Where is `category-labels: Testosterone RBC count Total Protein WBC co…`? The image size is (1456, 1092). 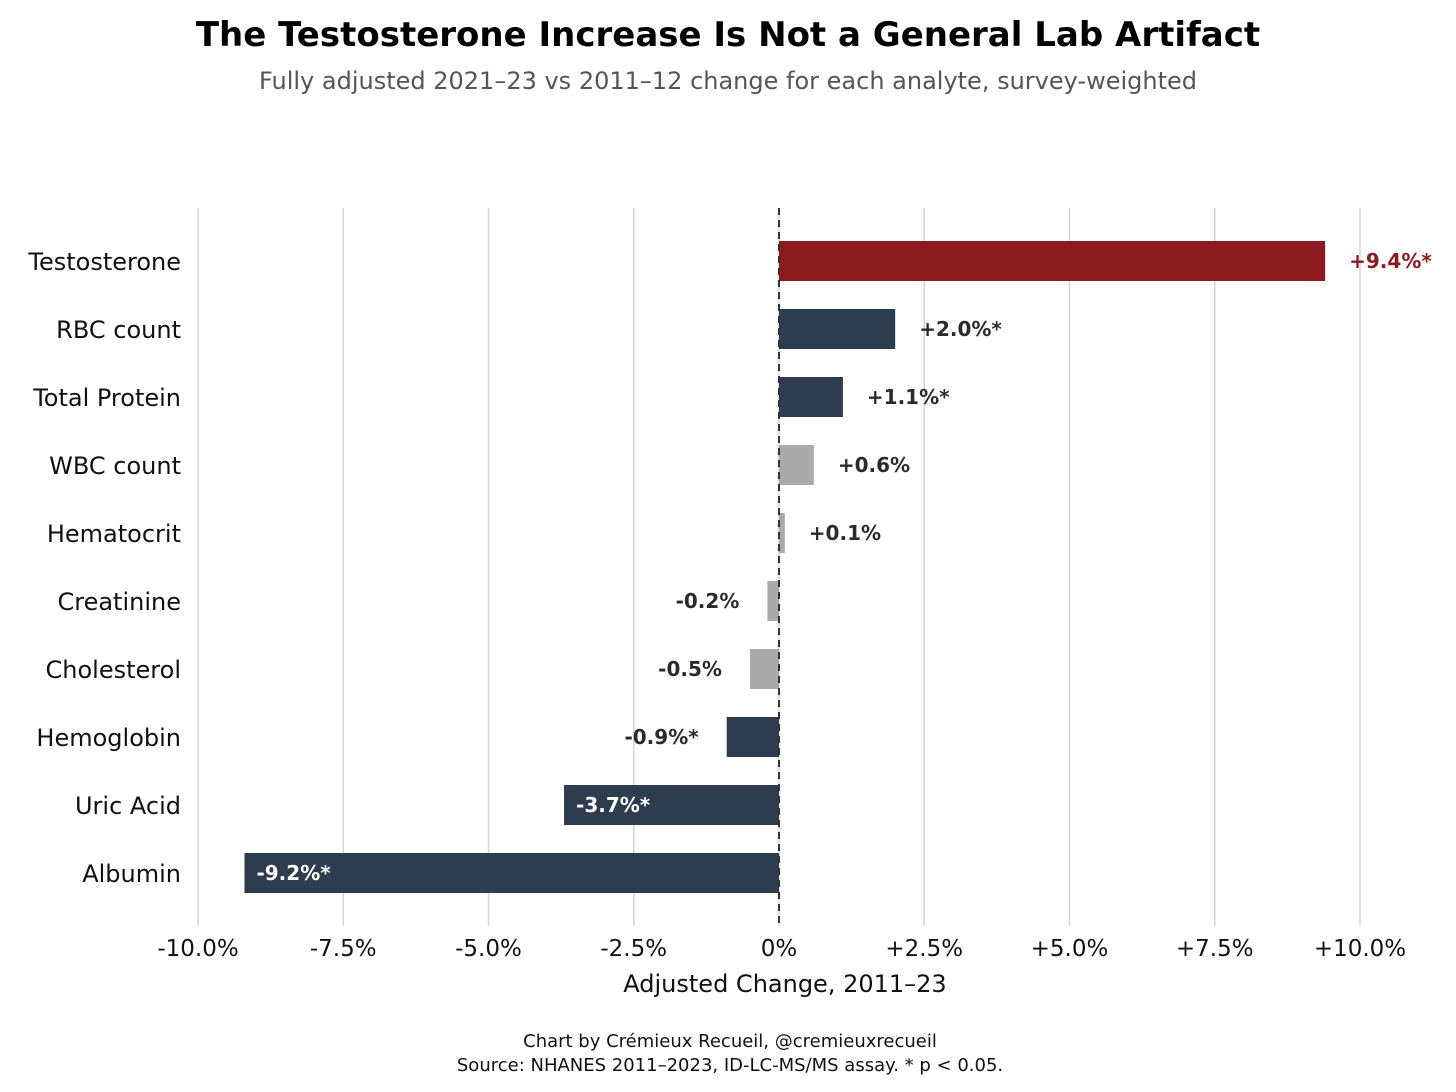
category-labels: Testosterone RBC count Total Protein WBC co… is located at coordinates (104, 568).